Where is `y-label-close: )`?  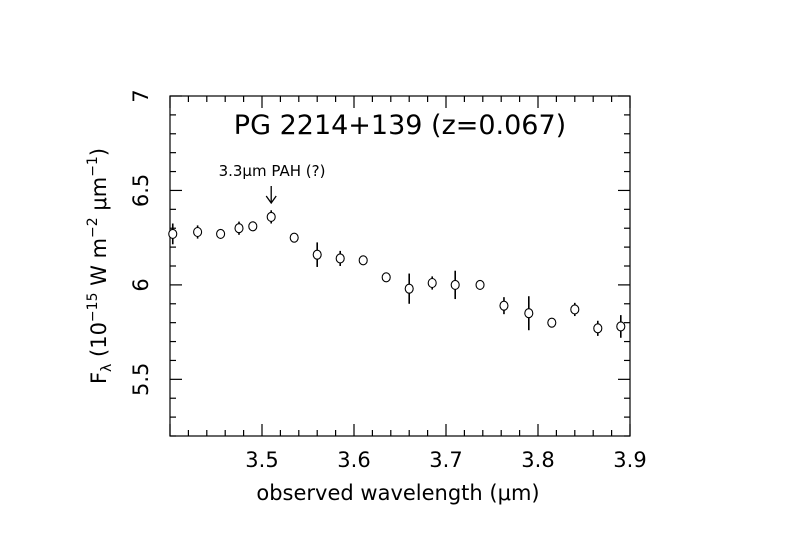 y-label-close: ) is located at coordinates (99, 152).